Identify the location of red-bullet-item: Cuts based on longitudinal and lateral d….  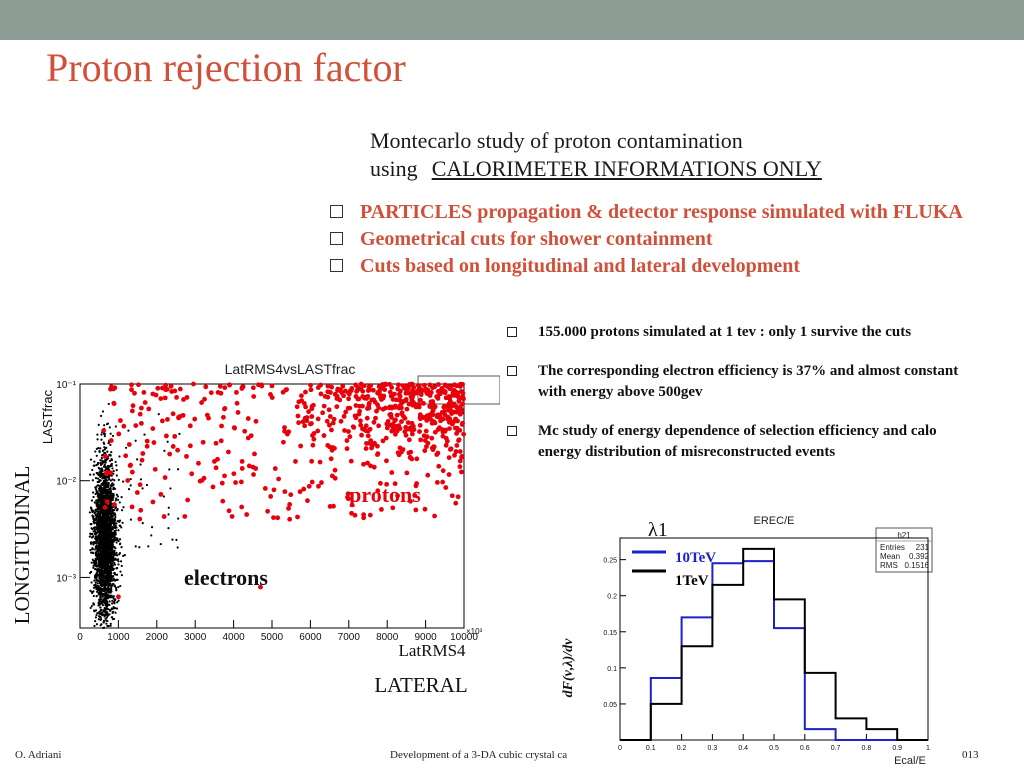
(673, 266).